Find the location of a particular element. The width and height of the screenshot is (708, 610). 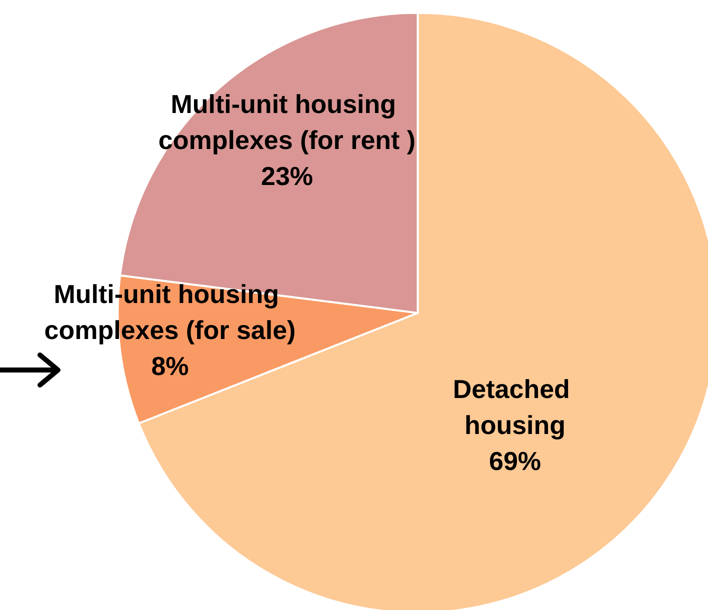

slice-label: Detached housing is located at coordinates (515, 407).